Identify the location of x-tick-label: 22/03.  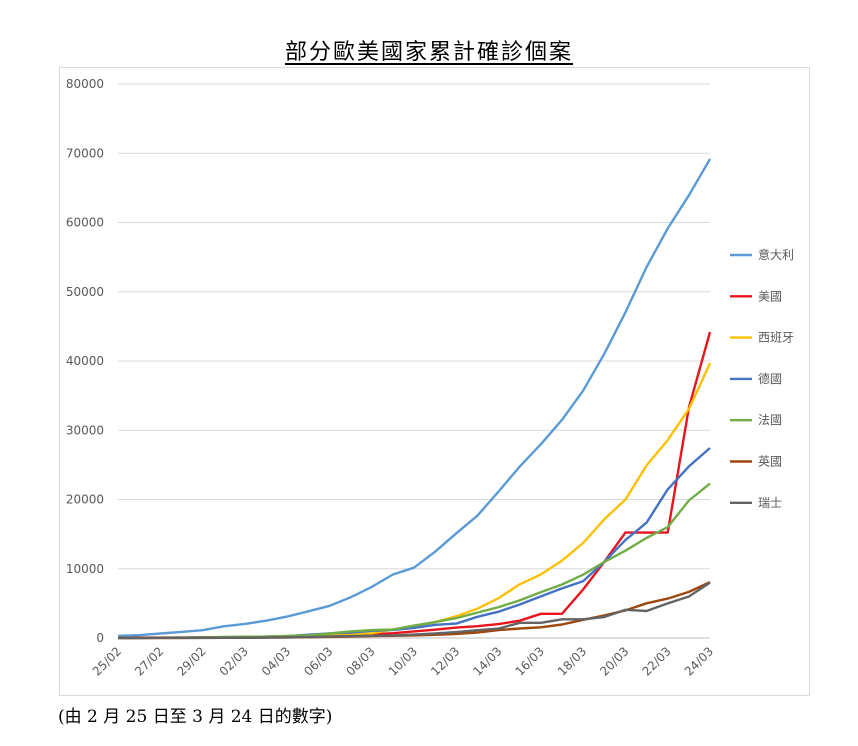
(656, 661).